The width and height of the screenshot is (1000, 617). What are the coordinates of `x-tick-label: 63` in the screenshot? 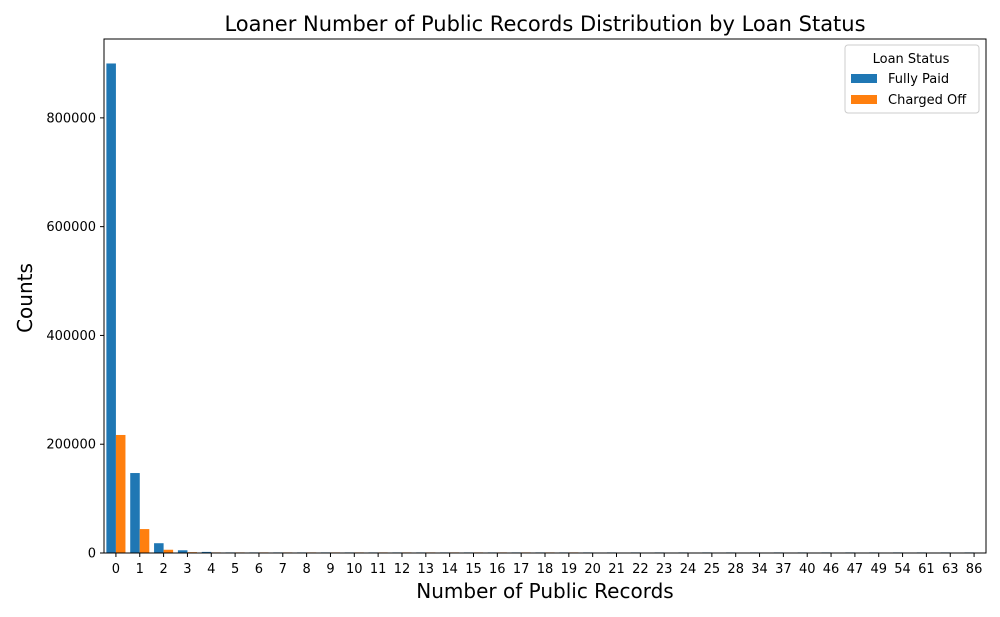 It's located at (950, 569).